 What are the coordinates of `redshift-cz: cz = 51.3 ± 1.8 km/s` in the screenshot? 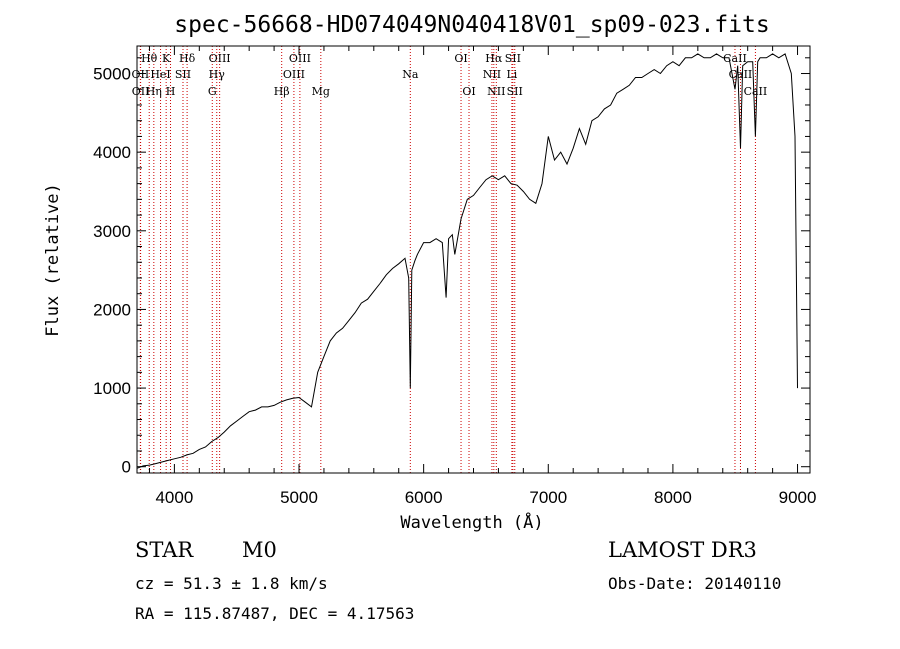 It's located at (231, 583).